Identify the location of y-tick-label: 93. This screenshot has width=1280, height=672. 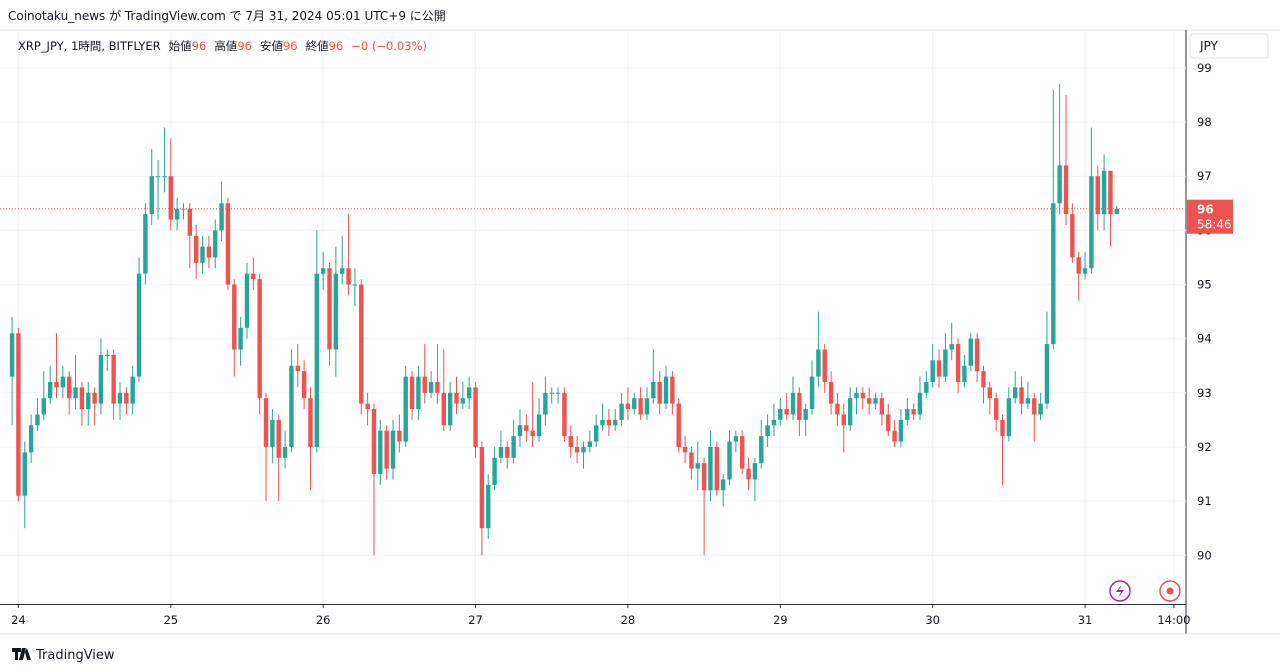
(1204, 393).